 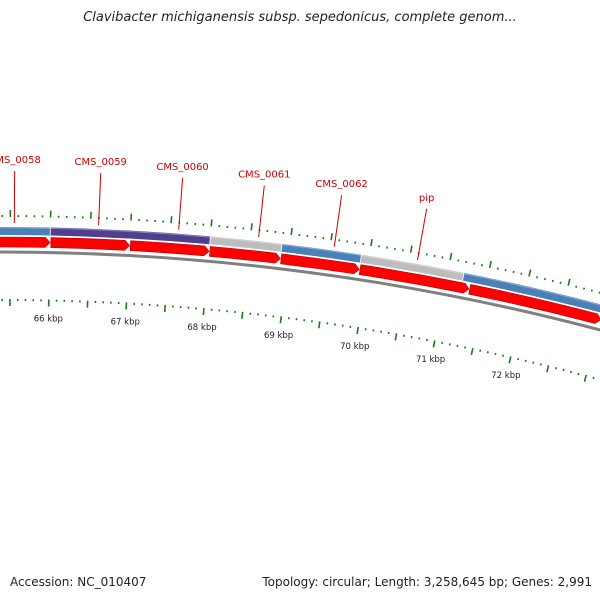 What do you see at coordinates (48, 320) in the screenshot?
I see `kbp-label: 66 kbp` at bounding box center [48, 320].